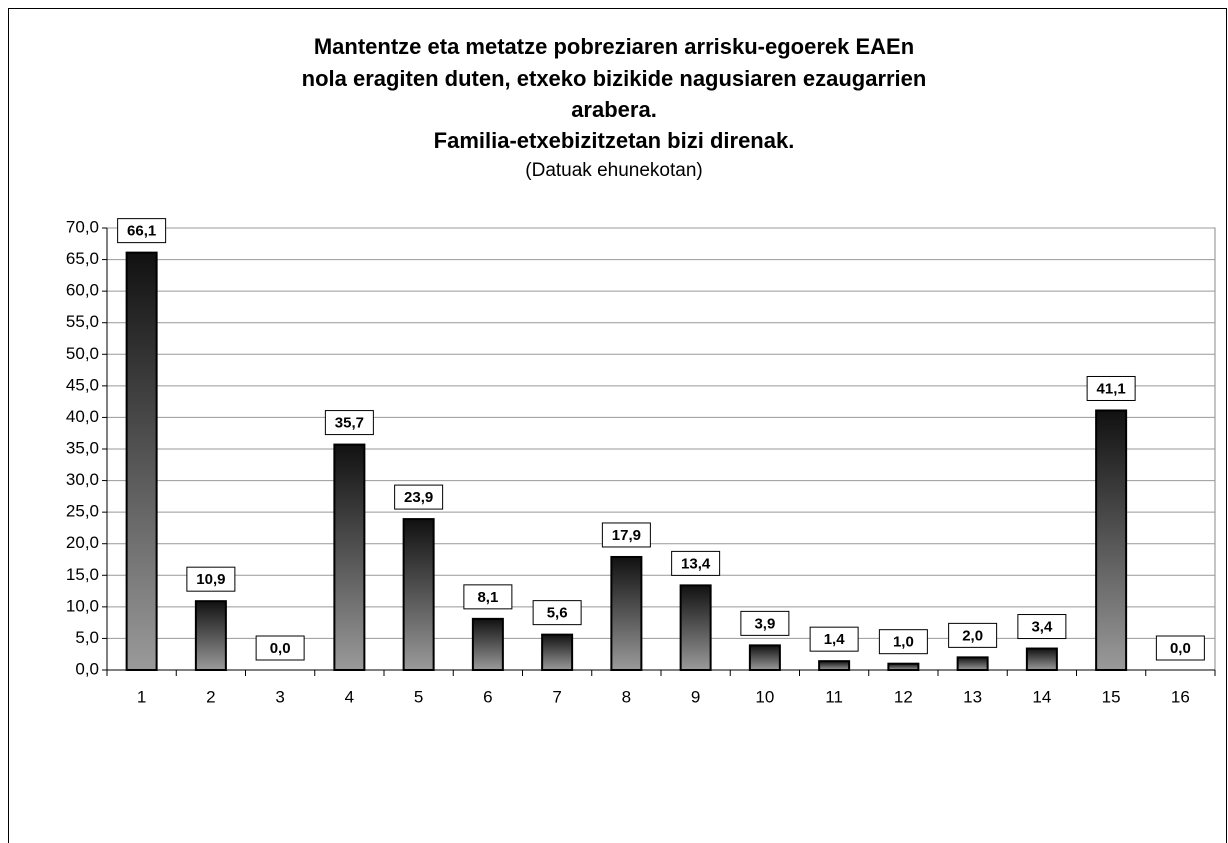  Describe the element at coordinates (82, 605) in the screenshot. I see `y-tick-label: 10,0` at that location.